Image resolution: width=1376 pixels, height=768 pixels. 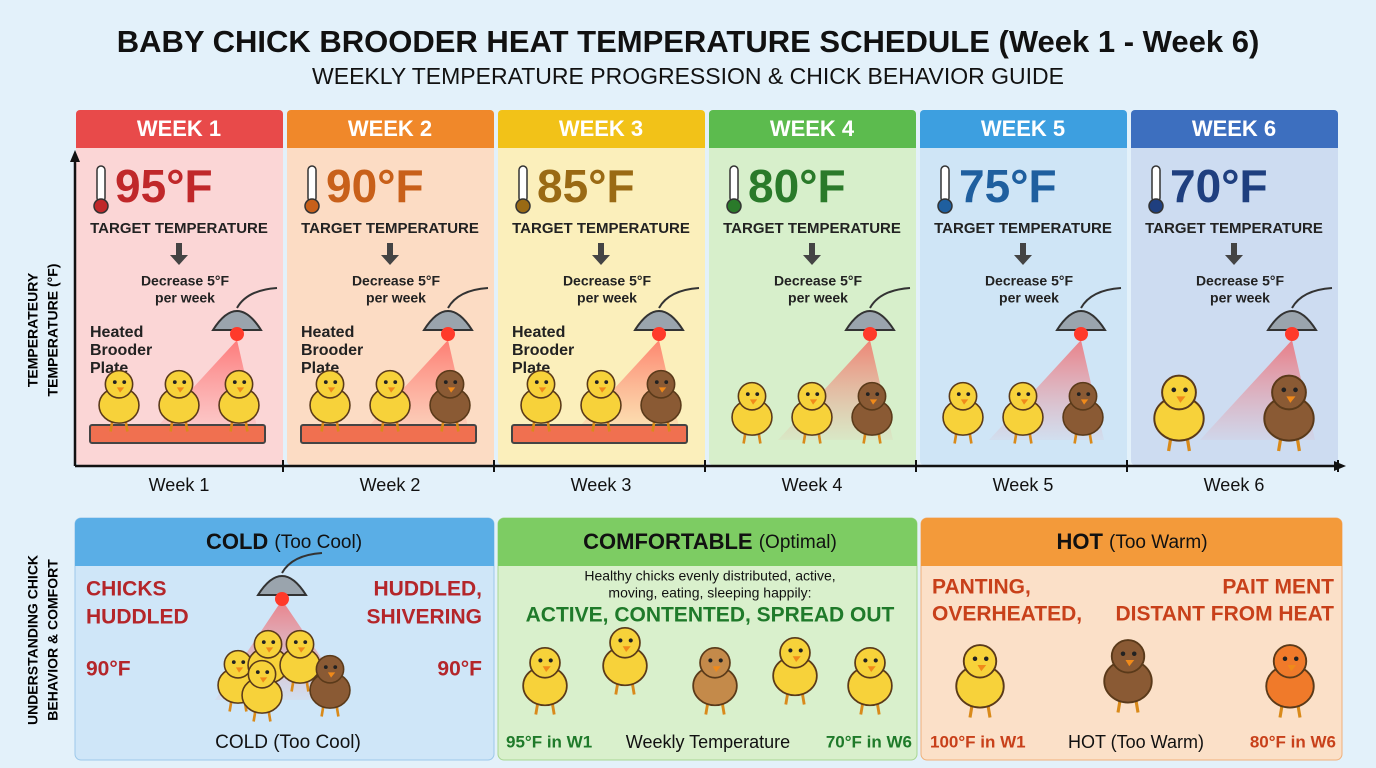 What do you see at coordinates (179, 128) in the screenshot?
I see `week-label: WEEK 1` at bounding box center [179, 128].